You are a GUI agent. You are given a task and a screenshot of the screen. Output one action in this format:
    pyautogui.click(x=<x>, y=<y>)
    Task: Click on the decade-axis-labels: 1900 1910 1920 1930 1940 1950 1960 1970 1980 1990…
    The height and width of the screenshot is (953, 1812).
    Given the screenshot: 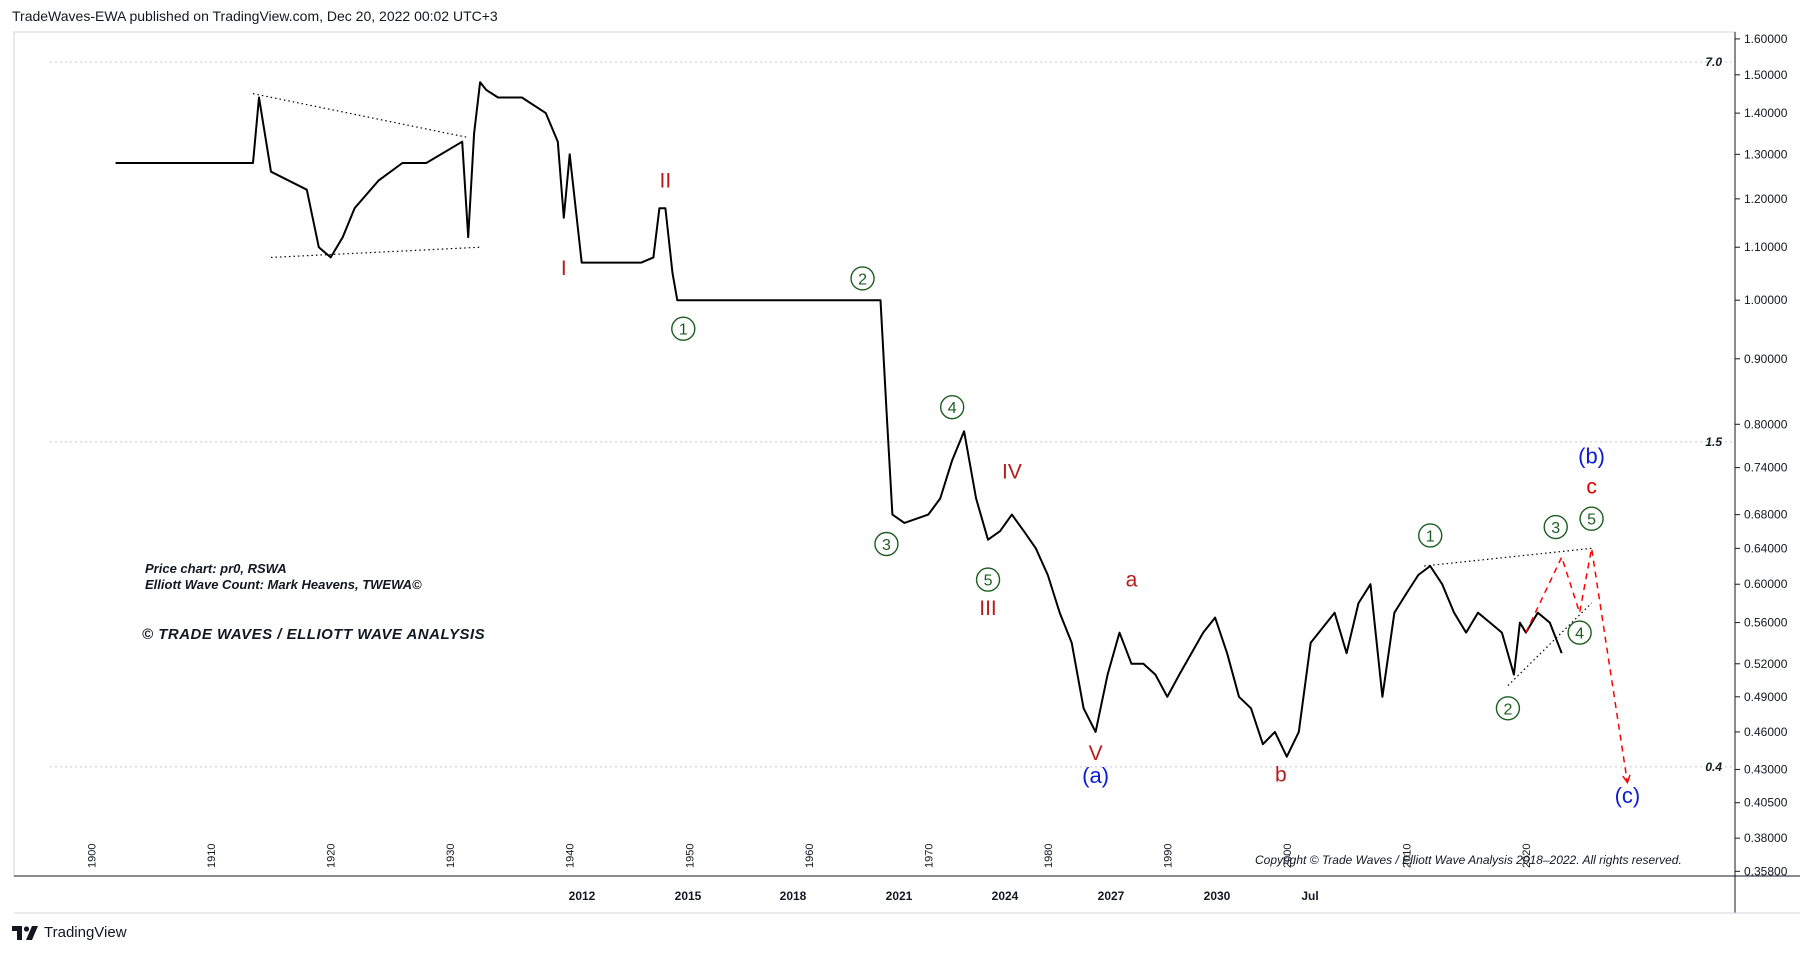 What is the action you would take?
    pyautogui.click(x=810, y=856)
    